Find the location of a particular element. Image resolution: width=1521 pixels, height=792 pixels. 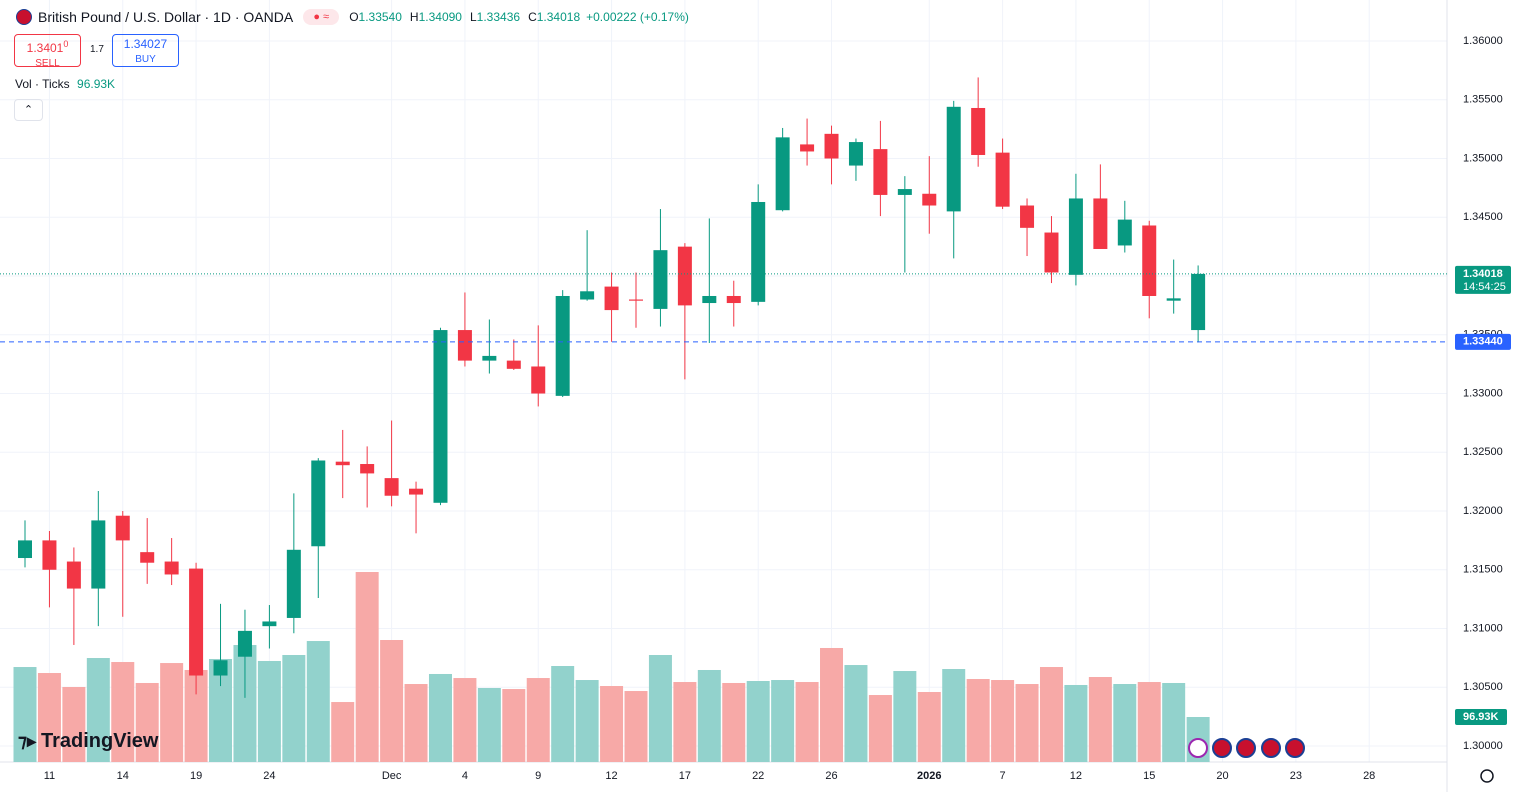

x-tick-label: 23 is located at coordinates (1296, 776).